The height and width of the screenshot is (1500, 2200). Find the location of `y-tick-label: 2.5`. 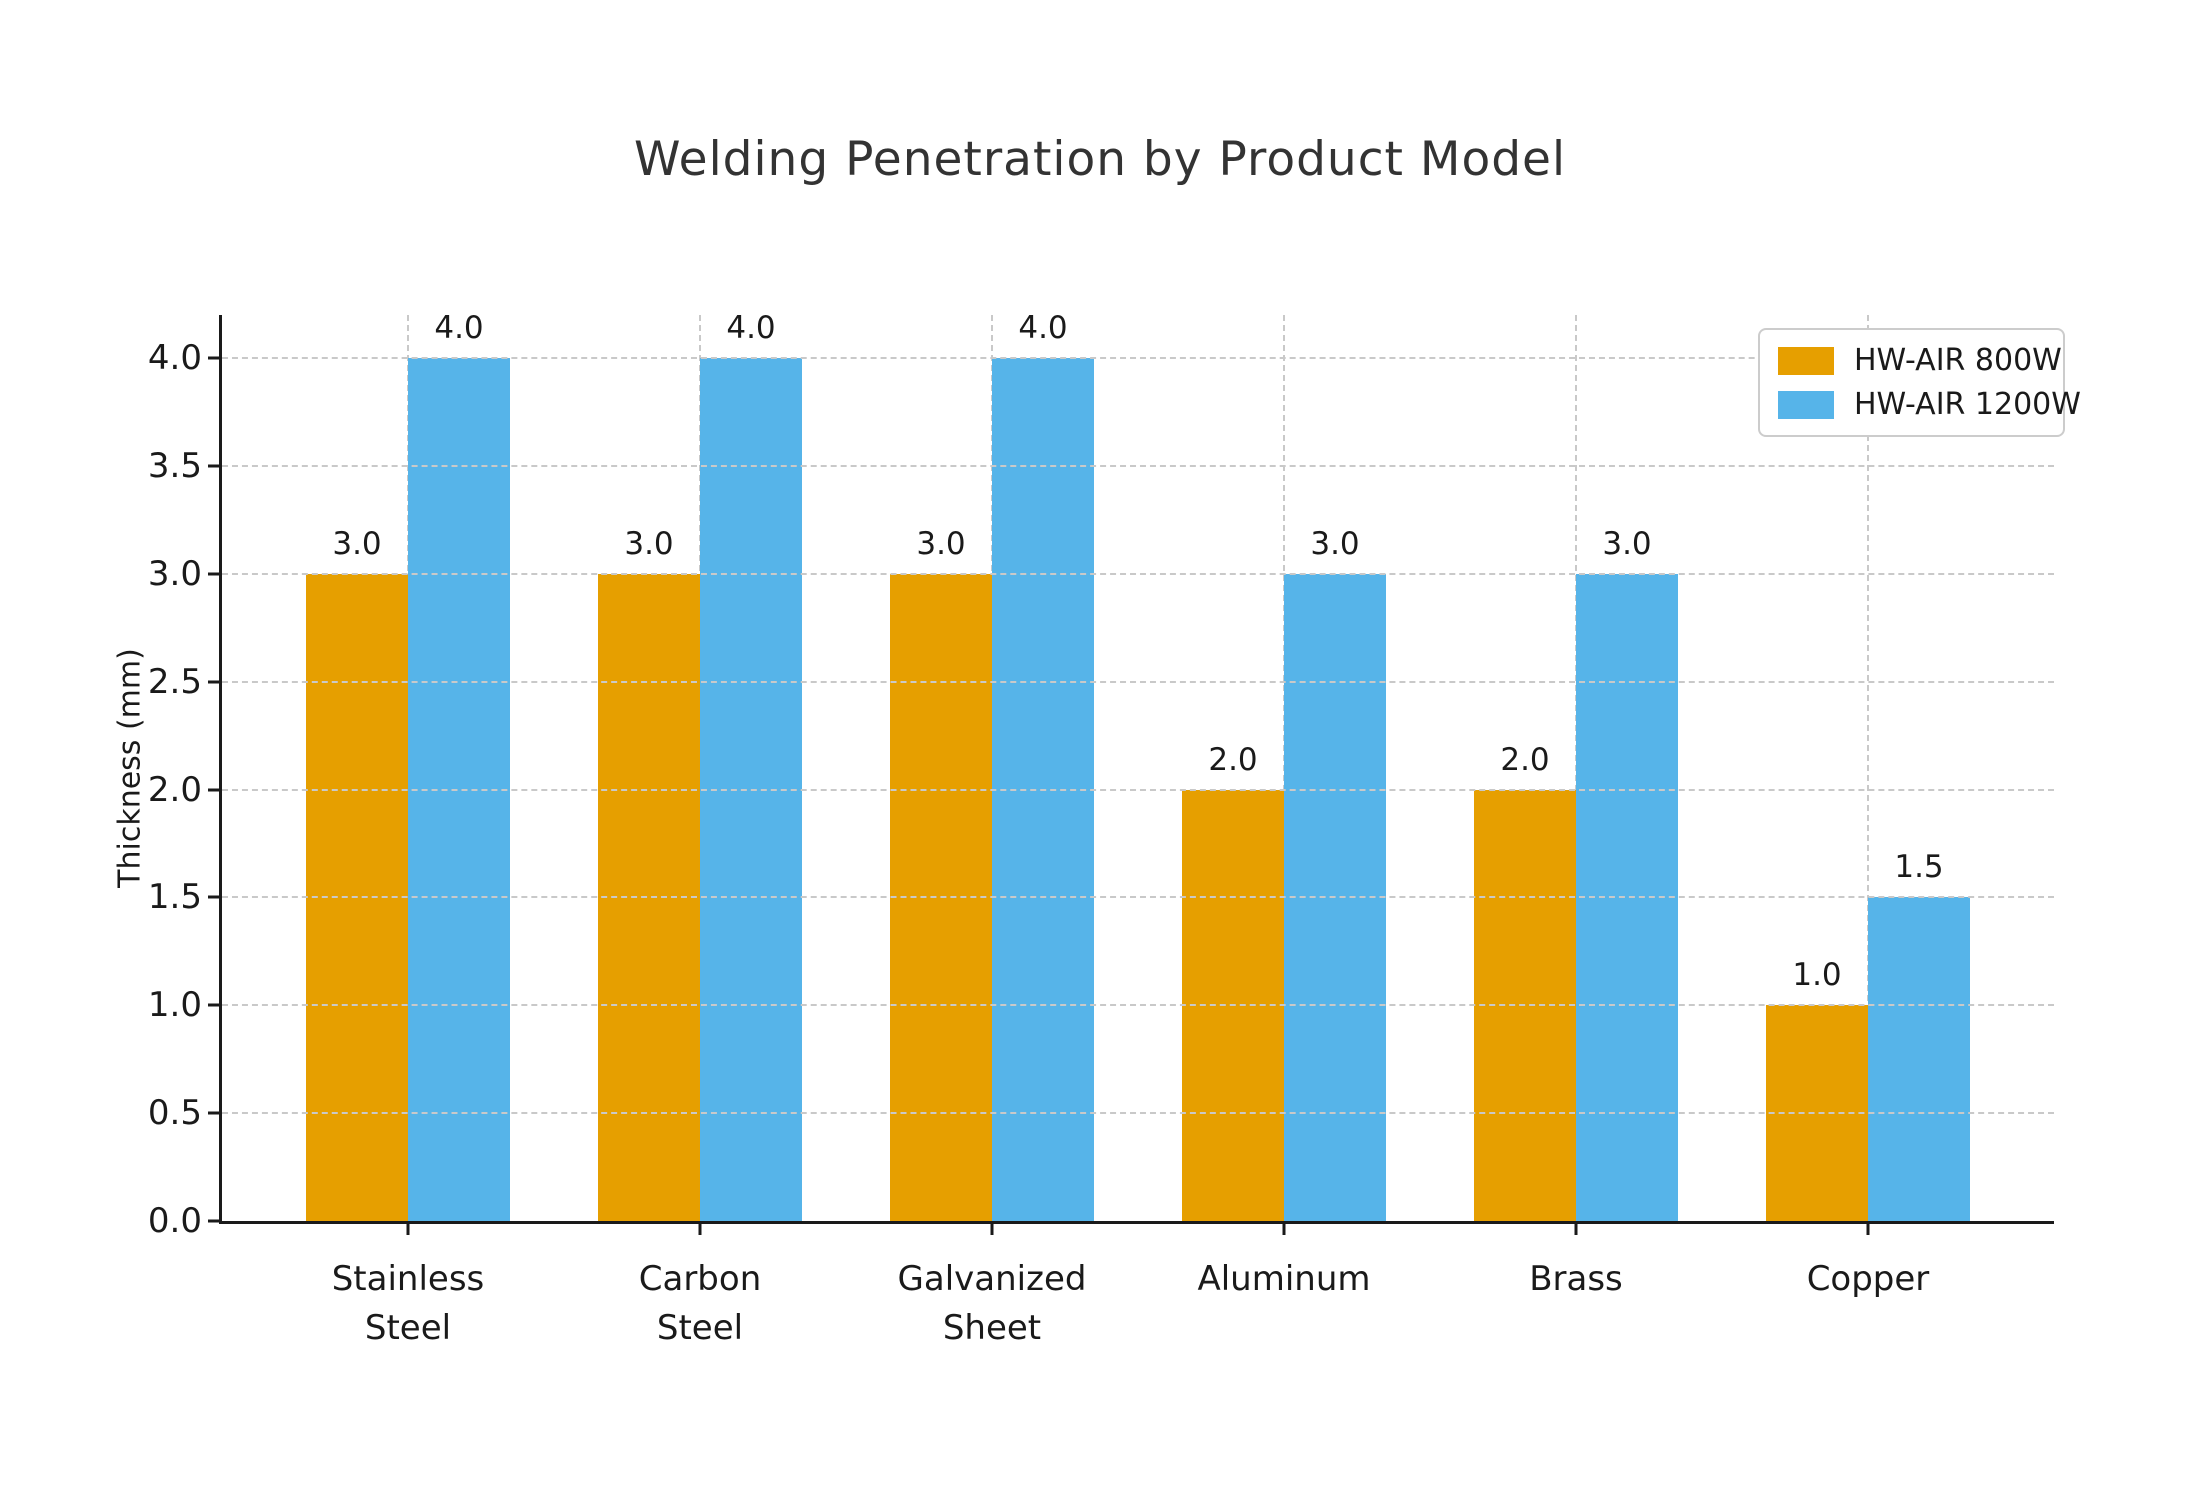

y-tick-label: 2.5 is located at coordinates (174, 681).